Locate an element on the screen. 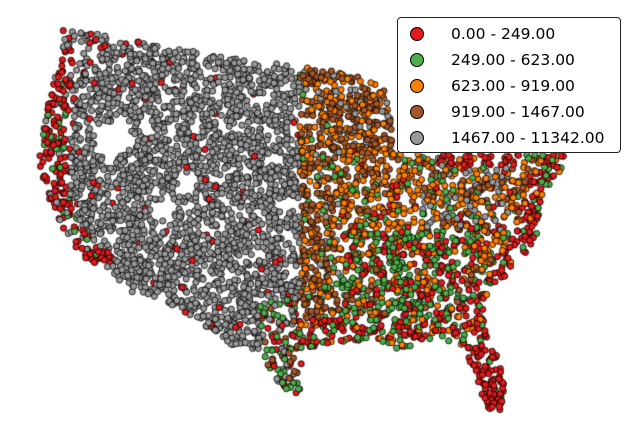 This screenshot has height=442, width=640. legend-label: 0.00 - 249.00 is located at coordinates (503, 34).